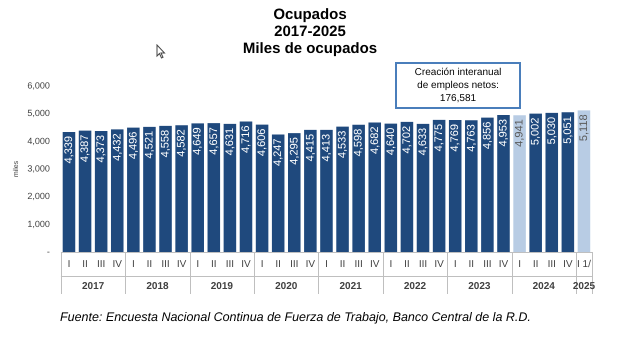 The image size is (620, 342). Describe the element at coordinates (117, 147) in the screenshot. I see `data-label: 4,432` at that location.